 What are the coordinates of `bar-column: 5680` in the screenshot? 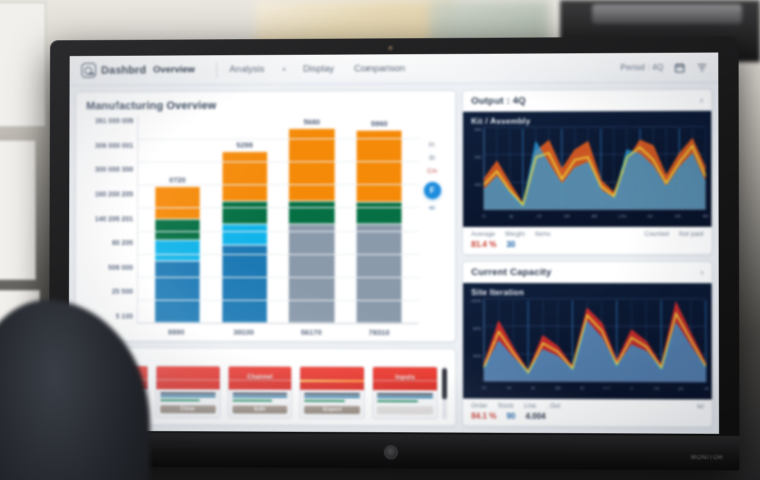 It's located at (311, 219).